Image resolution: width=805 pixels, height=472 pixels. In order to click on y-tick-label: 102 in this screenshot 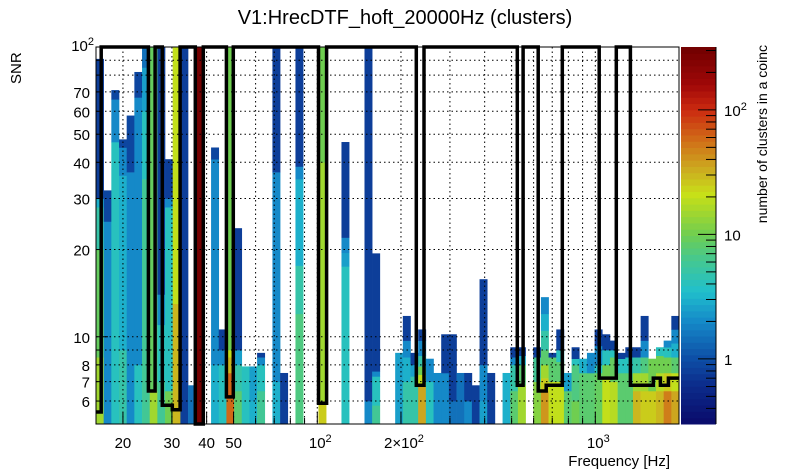, I will do `click(82, 45)`.